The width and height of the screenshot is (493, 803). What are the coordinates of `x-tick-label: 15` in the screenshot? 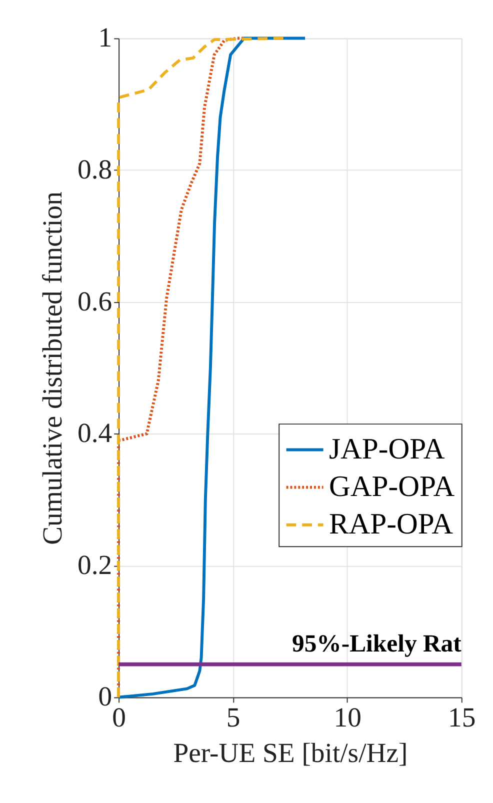 It's located at (462, 716).